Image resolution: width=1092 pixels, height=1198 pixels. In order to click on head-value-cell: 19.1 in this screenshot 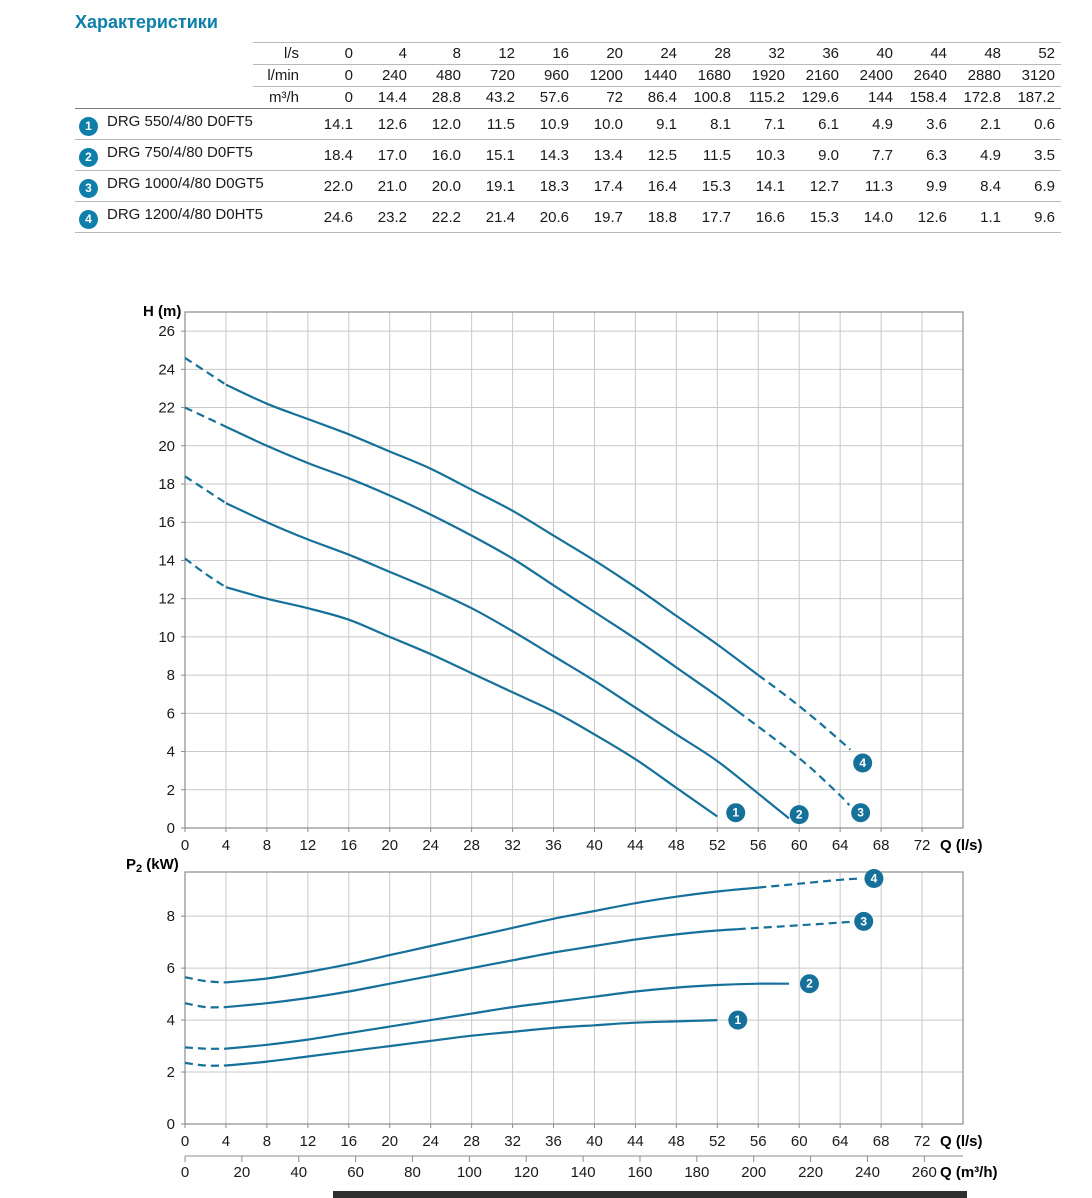, I will do `click(494, 186)`.